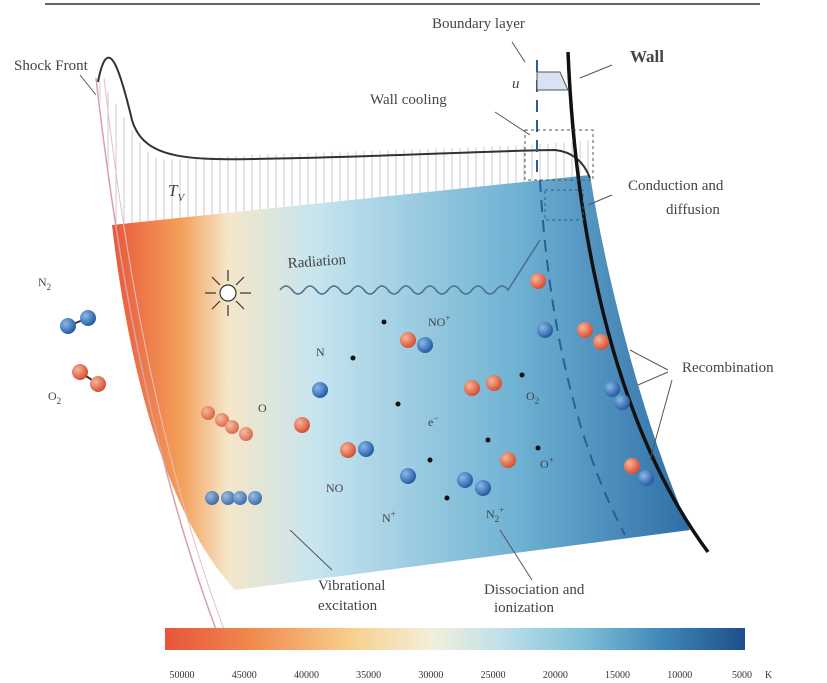 The height and width of the screenshot is (683, 827). Describe the element at coordinates (351, 586) in the screenshot. I see `vibrational-label-line1: Vibrational` at that location.